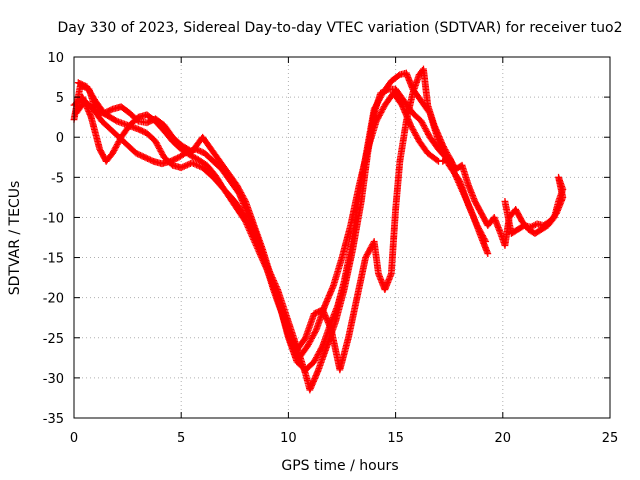 The image size is (640, 480). I want to click on x-tick-label: 10, so click(288, 438).